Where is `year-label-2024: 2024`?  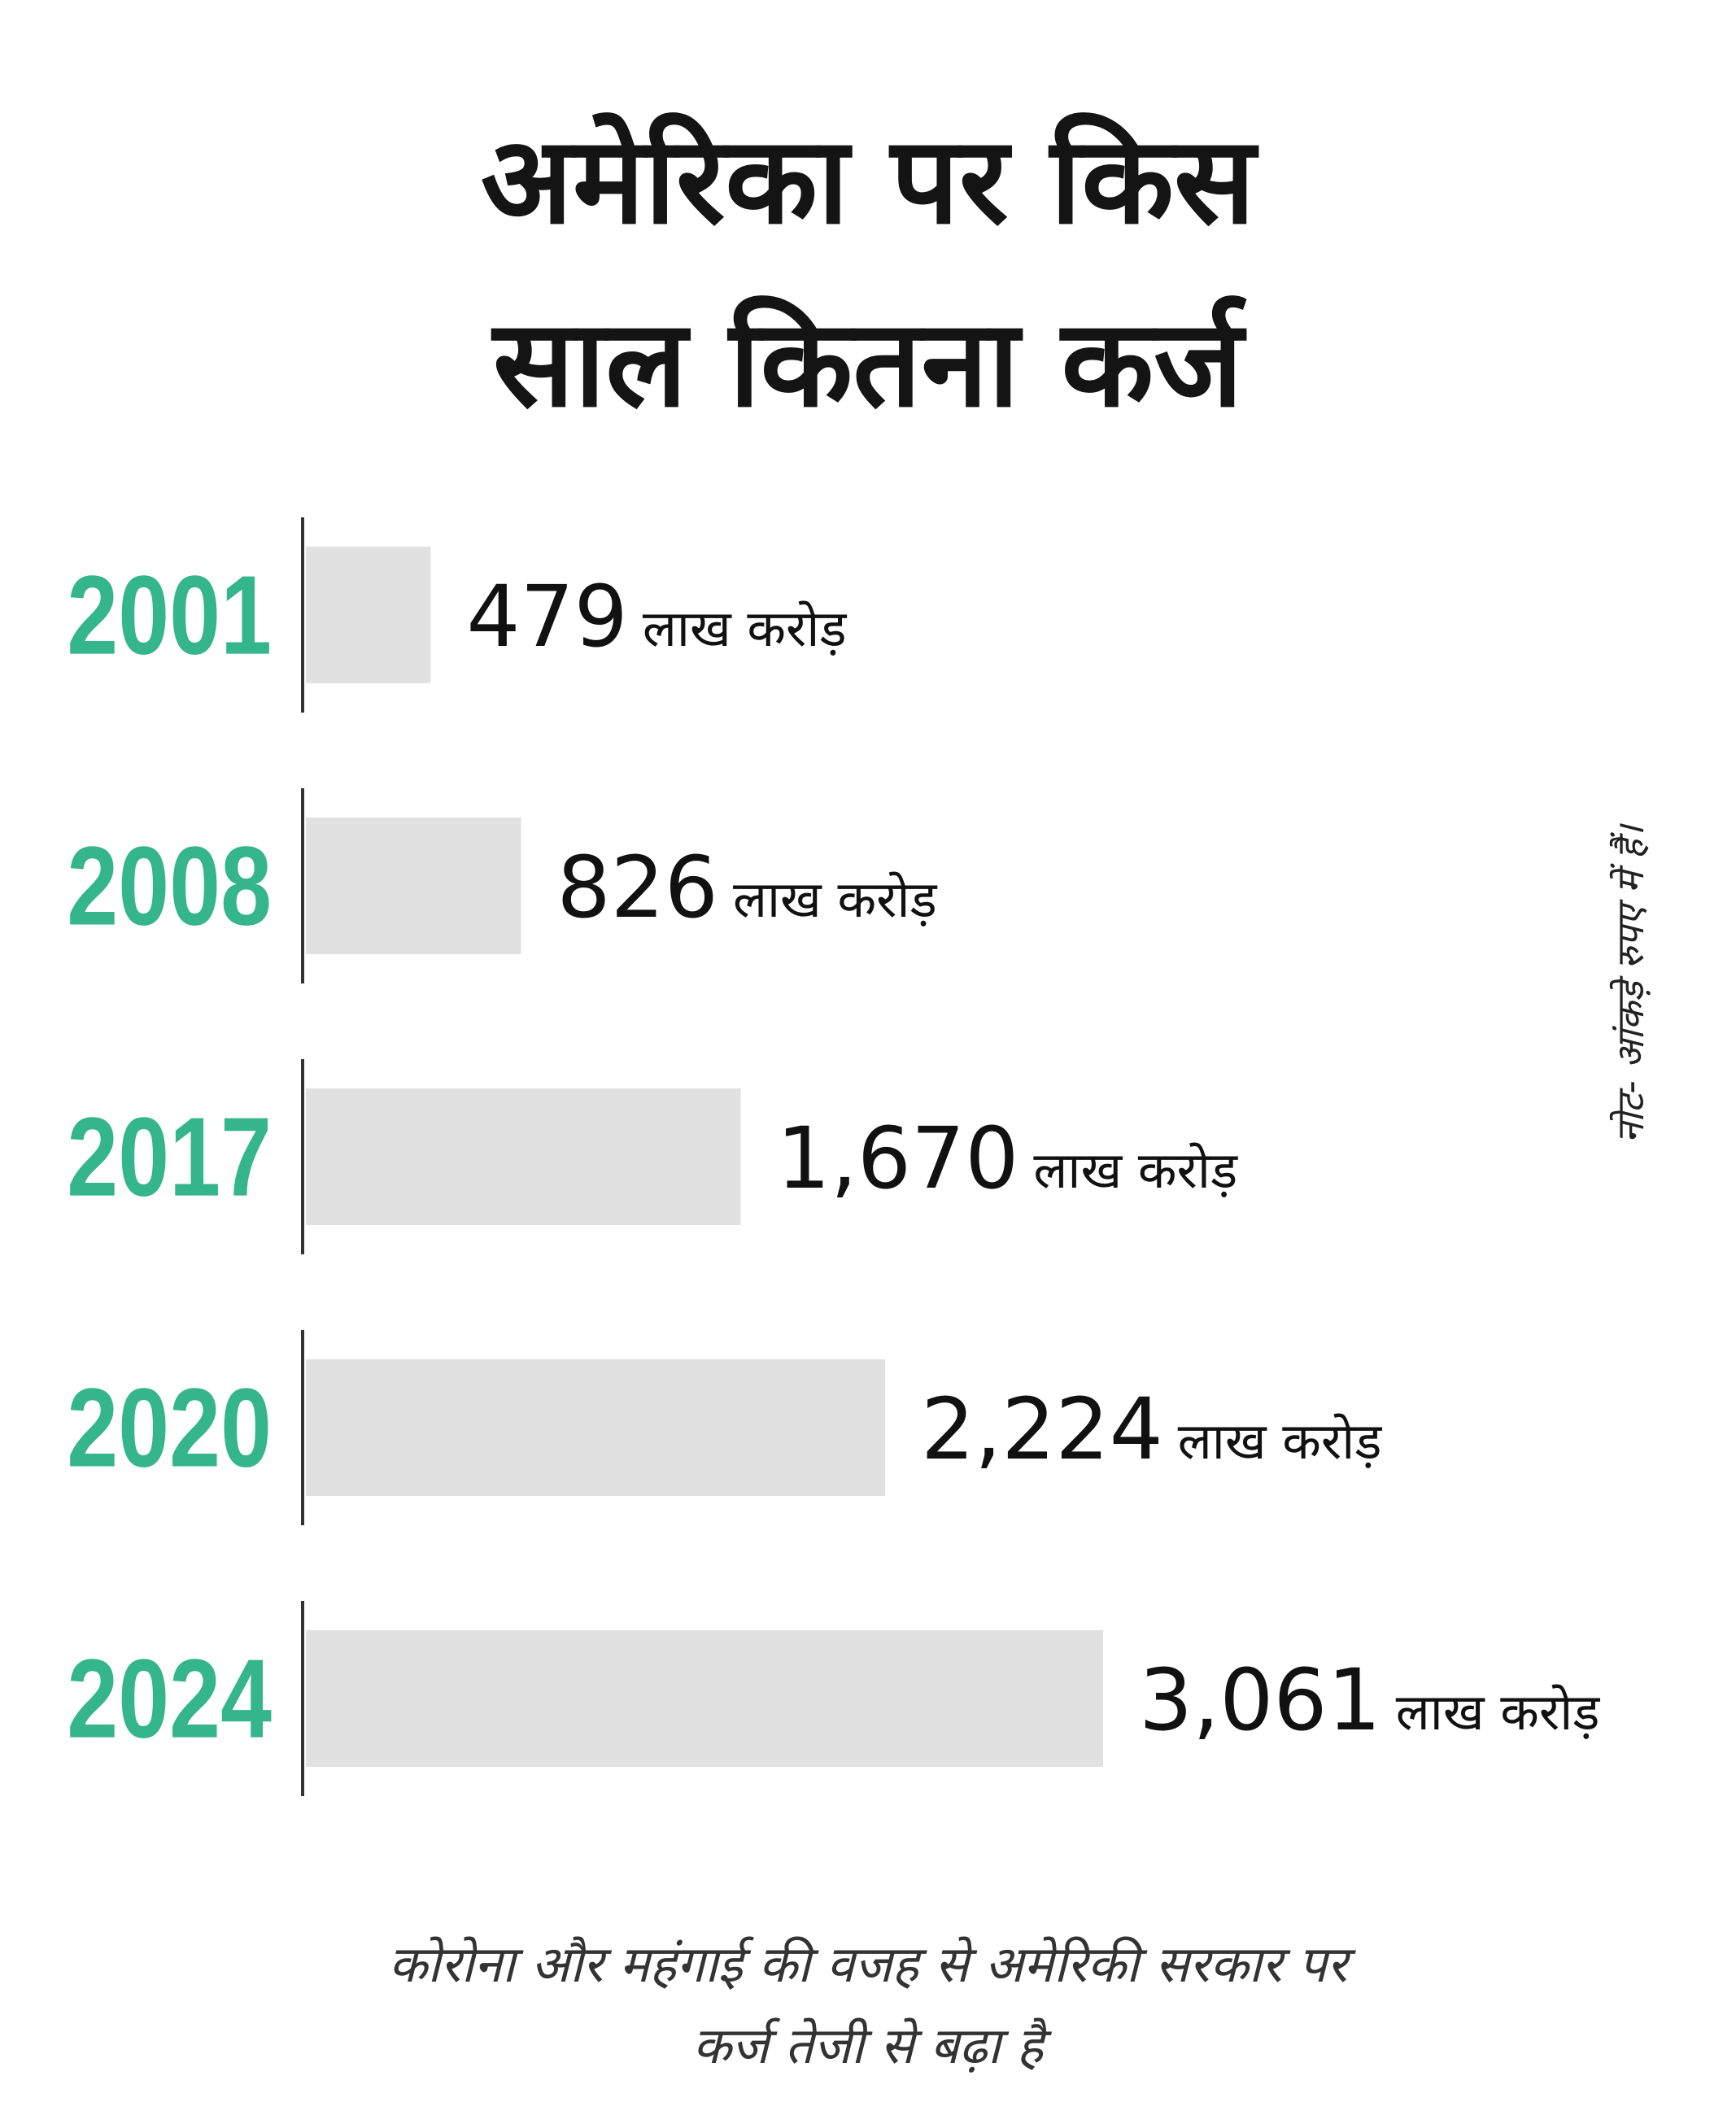
year-label-2024: 2024 is located at coordinates (169, 1698).